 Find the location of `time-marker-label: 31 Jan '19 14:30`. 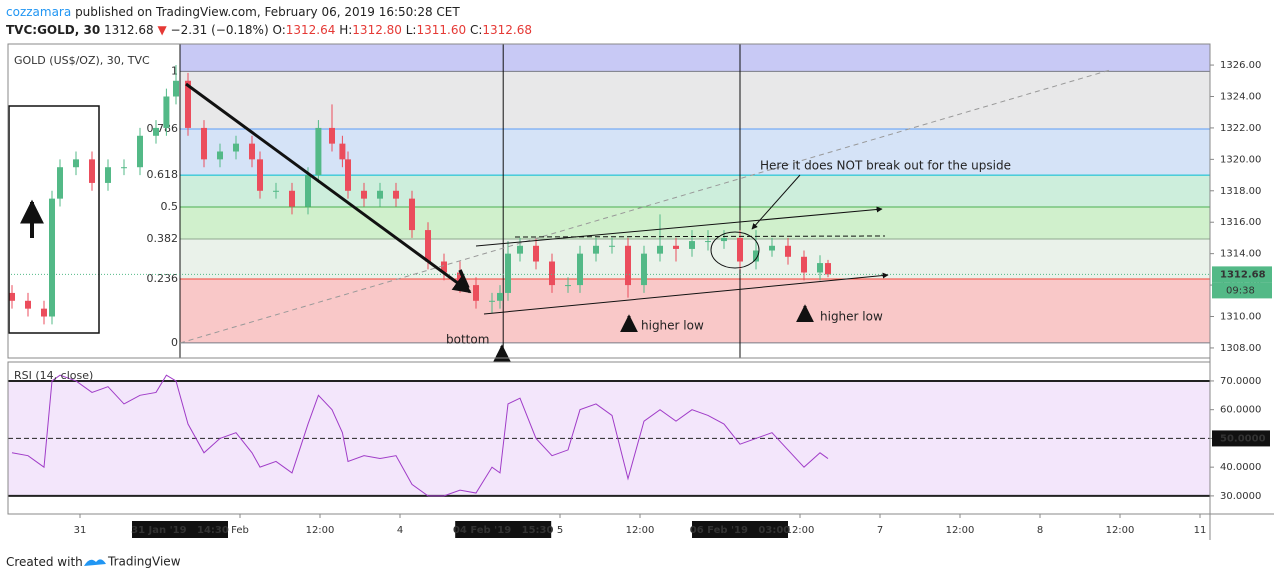

time-marker-label: 31 Jan '19 14:30 is located at coordinates (180, 530).